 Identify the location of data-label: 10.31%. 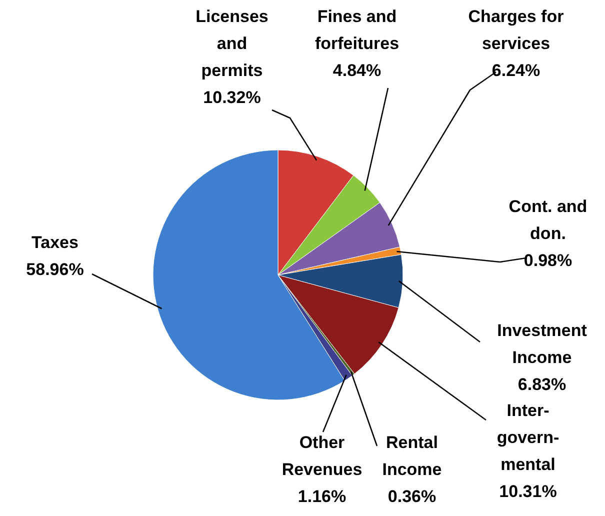
(528, 491).